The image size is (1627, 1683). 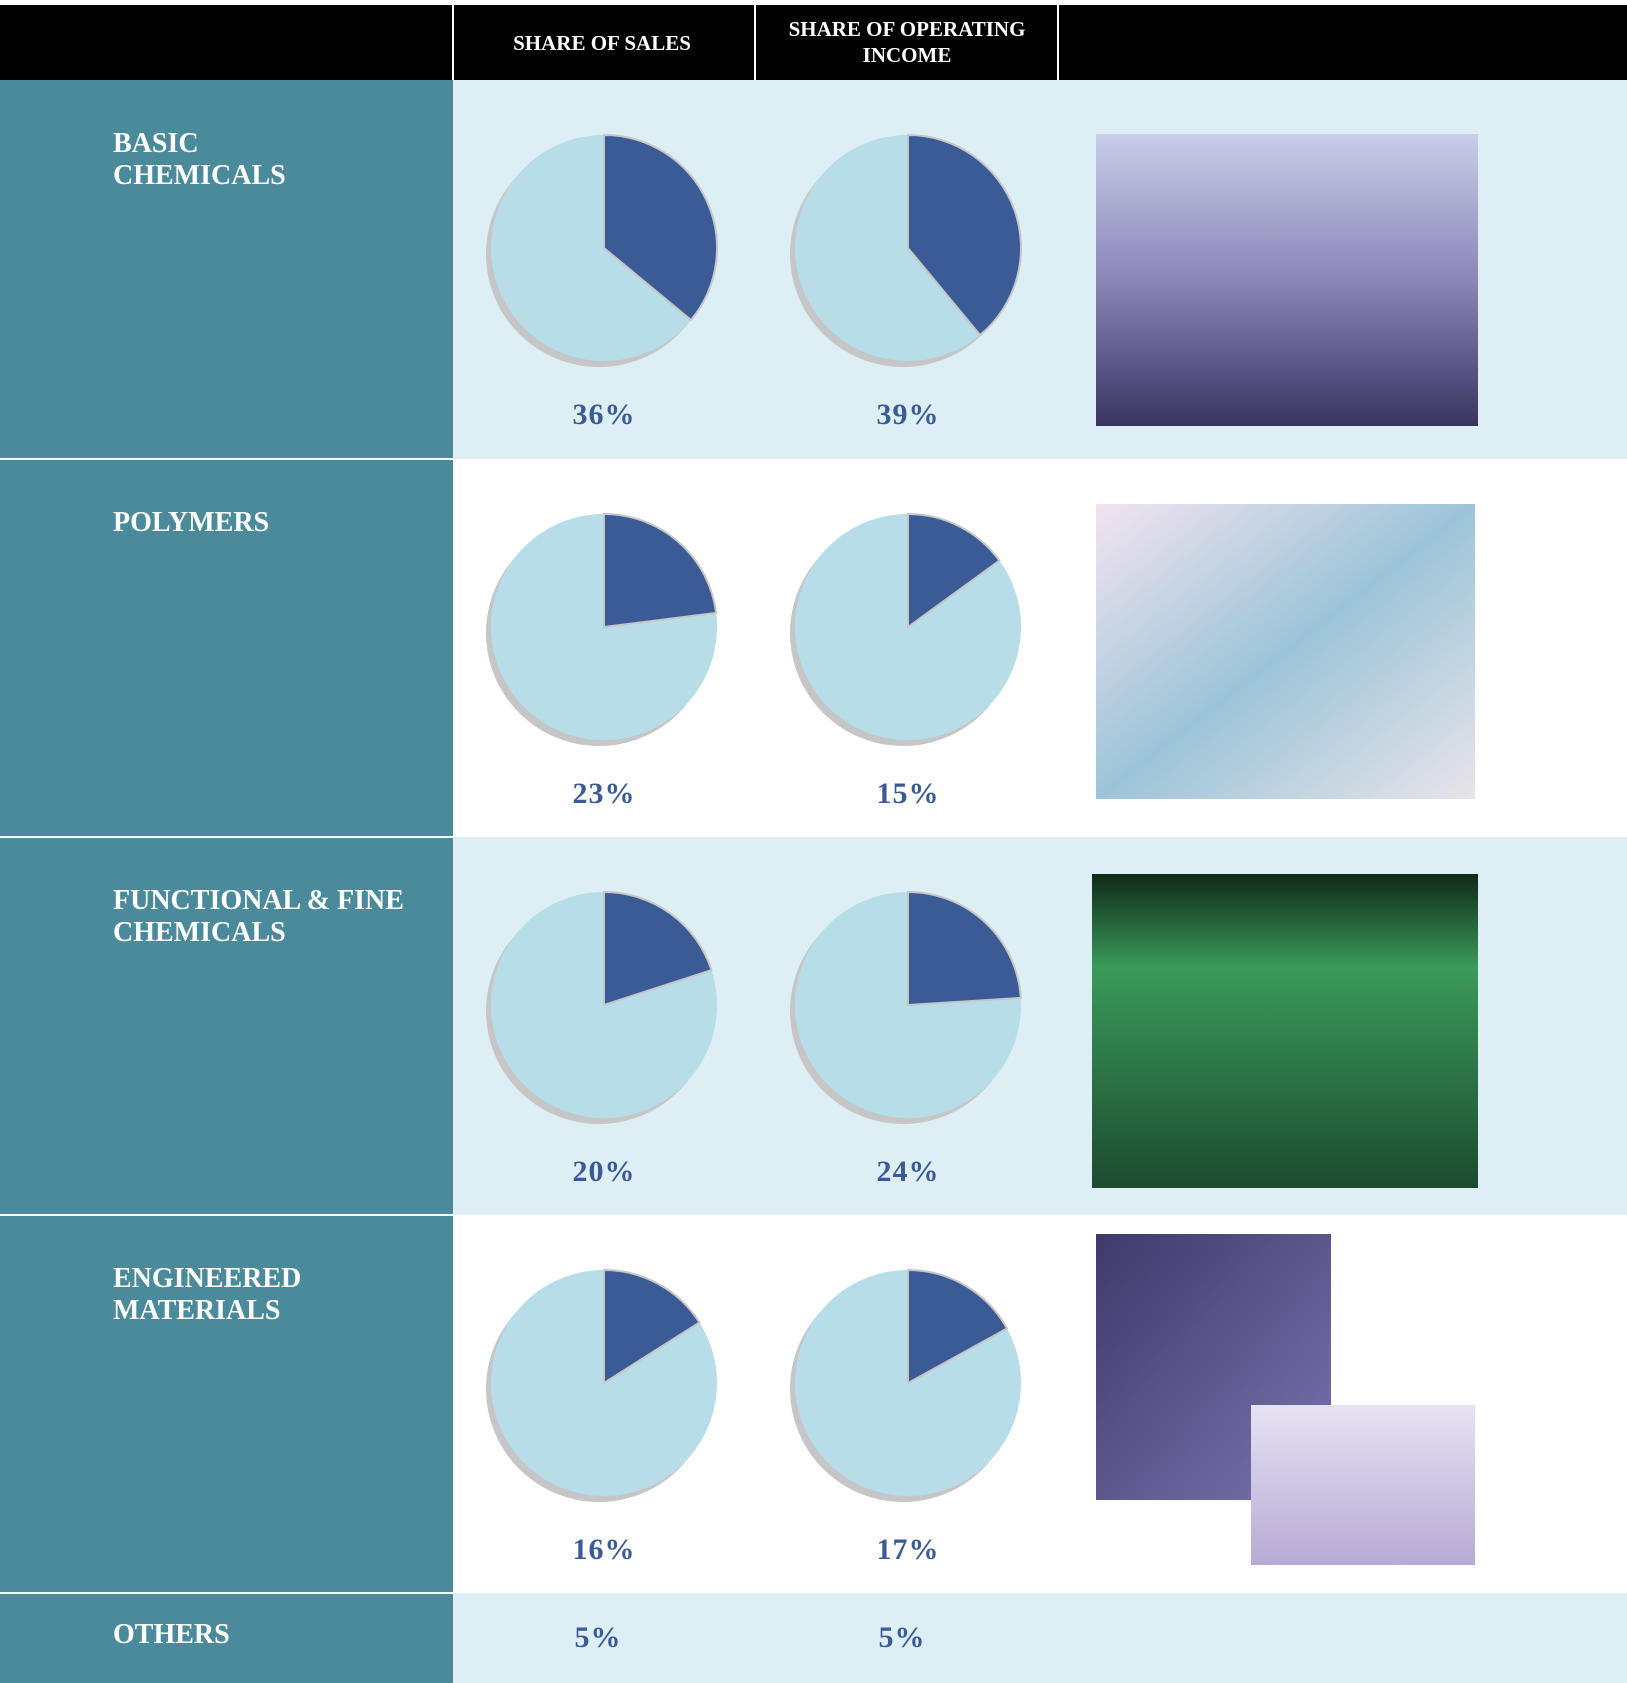 I want to click on column-header: SHARE OF OPERATING INCOME, so click(x=907, y=42).